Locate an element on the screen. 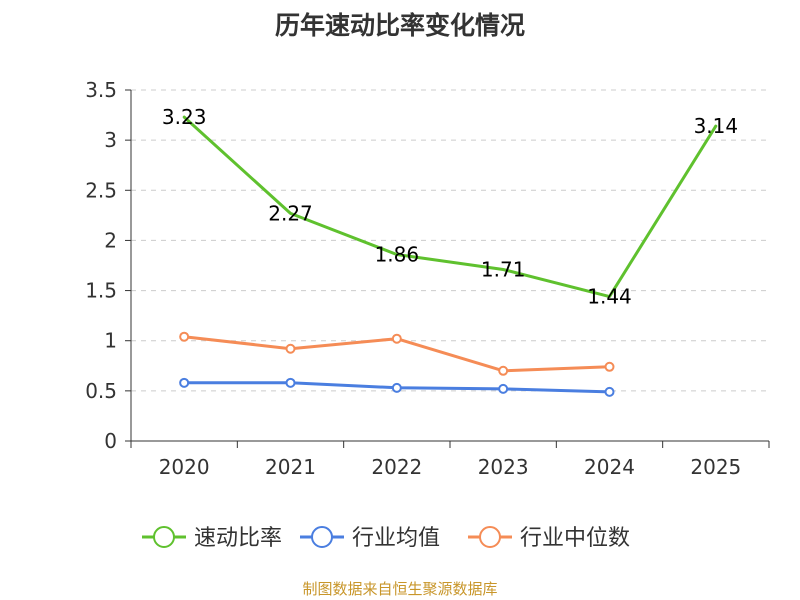 Image resolution: width=800 pixels, height=600 pixels. y-tick-label: 0 is located at coordinates (110, 441).